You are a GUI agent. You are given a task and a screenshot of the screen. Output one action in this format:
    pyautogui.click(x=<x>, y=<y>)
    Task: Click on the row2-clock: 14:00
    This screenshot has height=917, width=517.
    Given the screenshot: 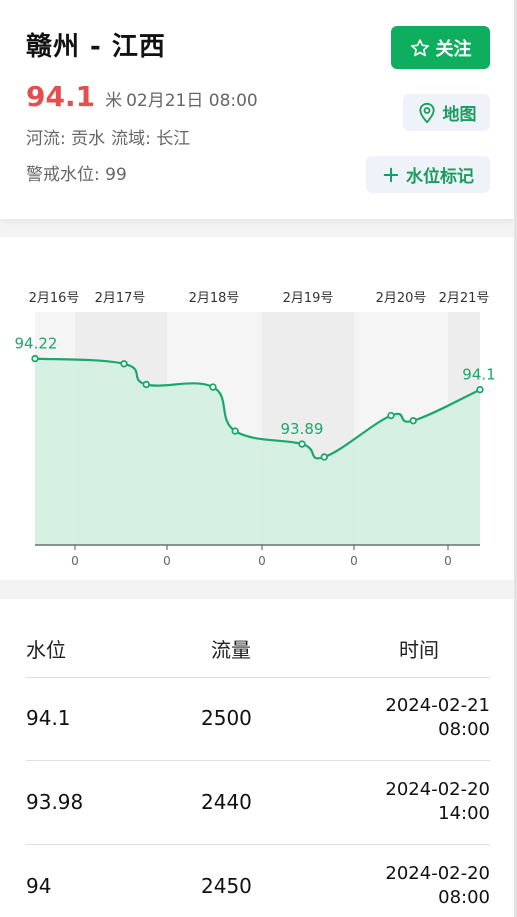 What is the action you would take?
    pyautogui.click(x=464, y=813)
    